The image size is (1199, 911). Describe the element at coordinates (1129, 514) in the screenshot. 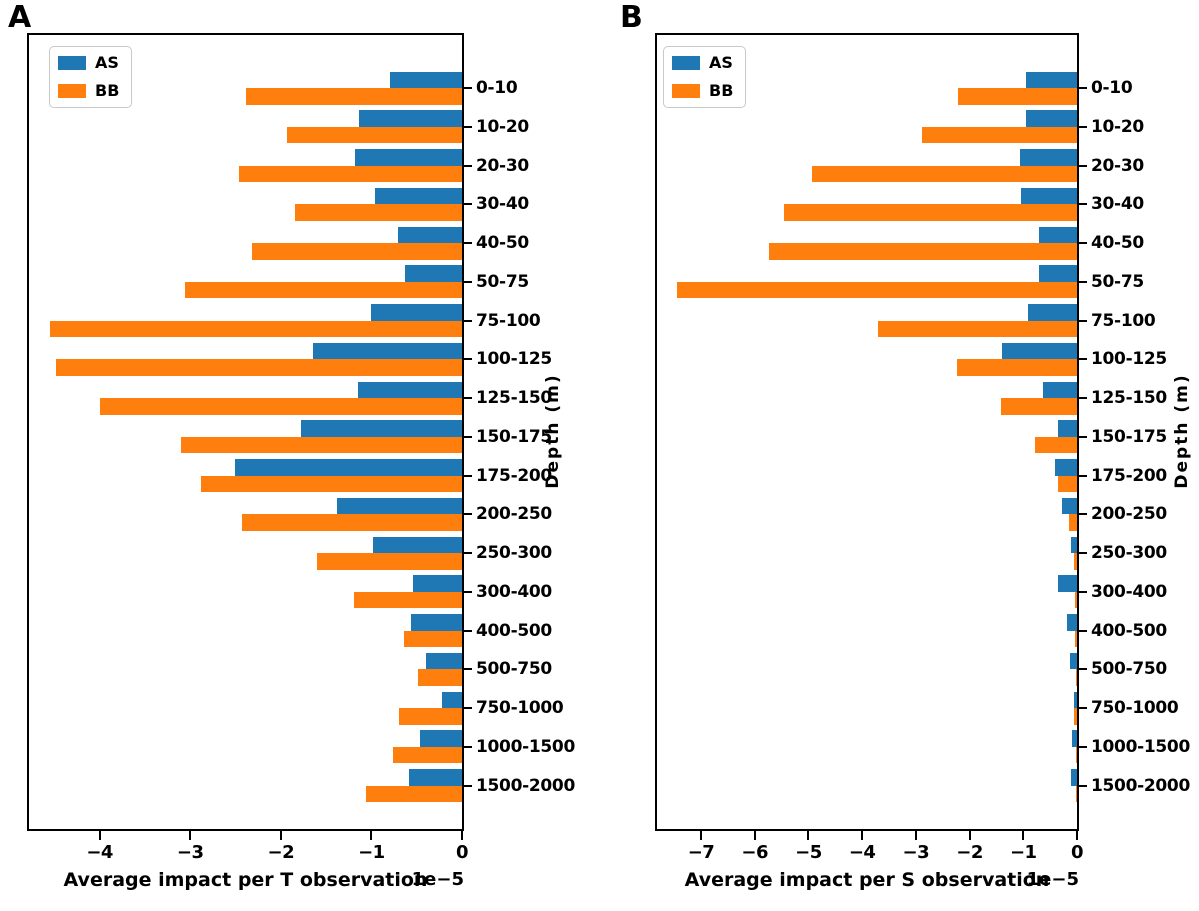

I see `depth-tick-label: 200-250` at that location.